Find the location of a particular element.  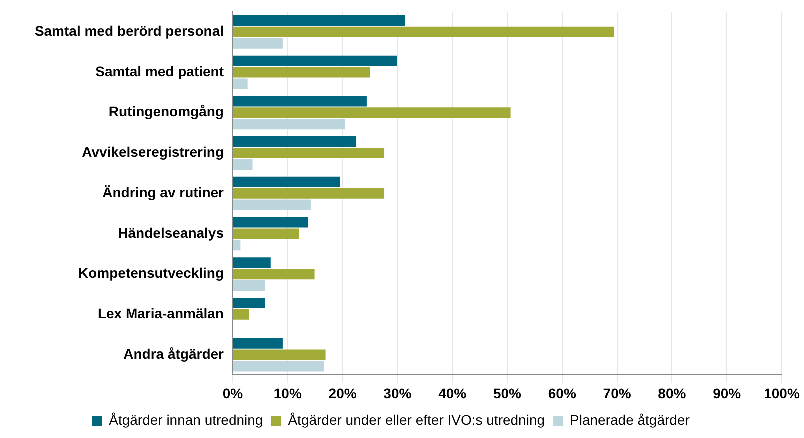

x-tick-label: 30% is located at coordinates (398, 393).